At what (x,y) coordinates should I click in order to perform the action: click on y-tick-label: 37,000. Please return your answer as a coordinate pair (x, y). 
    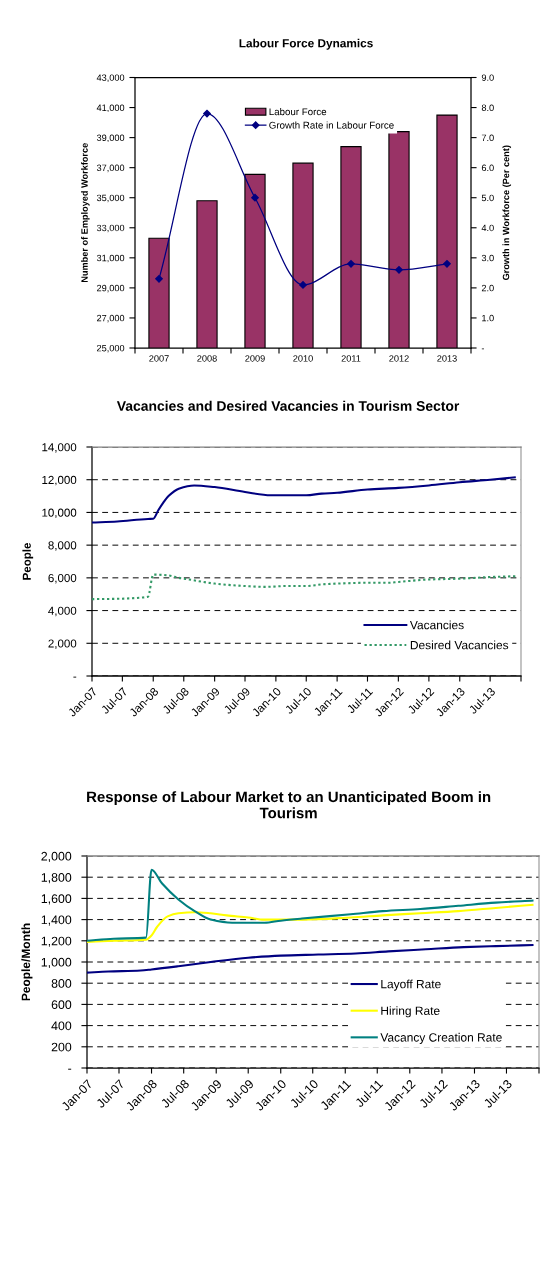
    Looking at the image, I should click on (110, 168).